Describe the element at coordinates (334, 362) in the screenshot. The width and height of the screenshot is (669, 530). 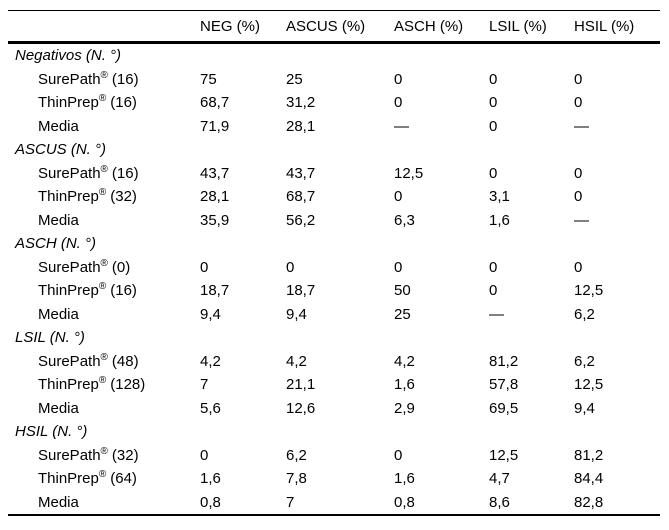
I see `table-row: SurePath® (48) 4,2 4,2 4,2 81,2 6,2` at that location.